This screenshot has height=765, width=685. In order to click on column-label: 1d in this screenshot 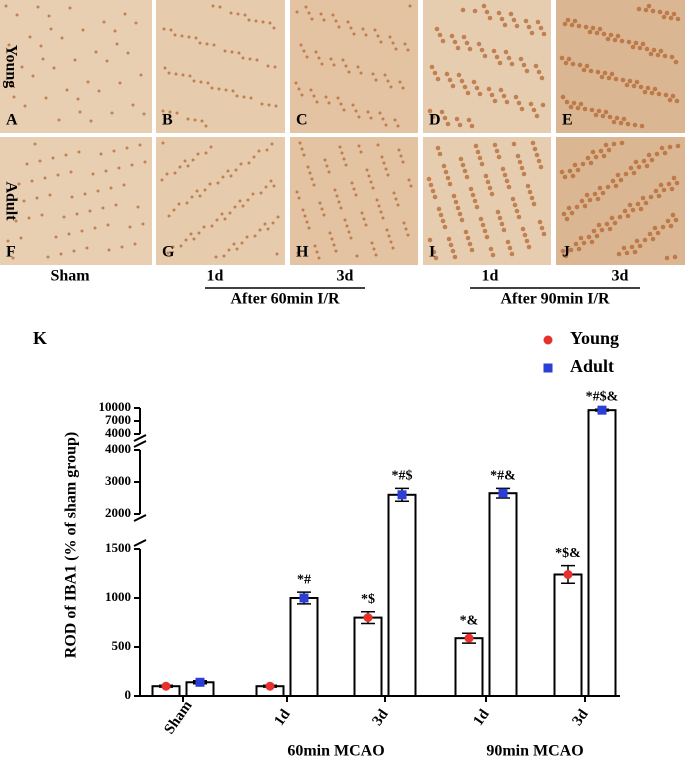, I will do `click(215, 276)`.